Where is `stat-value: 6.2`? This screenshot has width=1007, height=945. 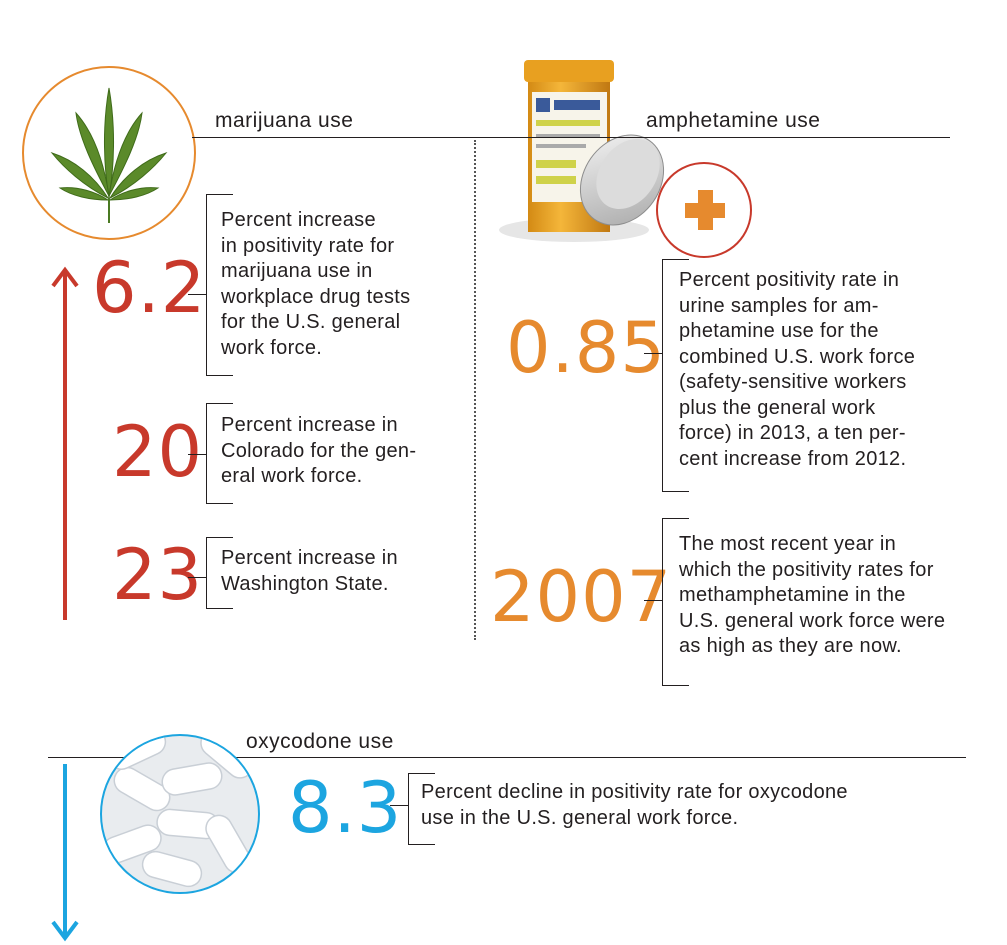 stat-value: 6.2 is located at coordinates (149, 288).